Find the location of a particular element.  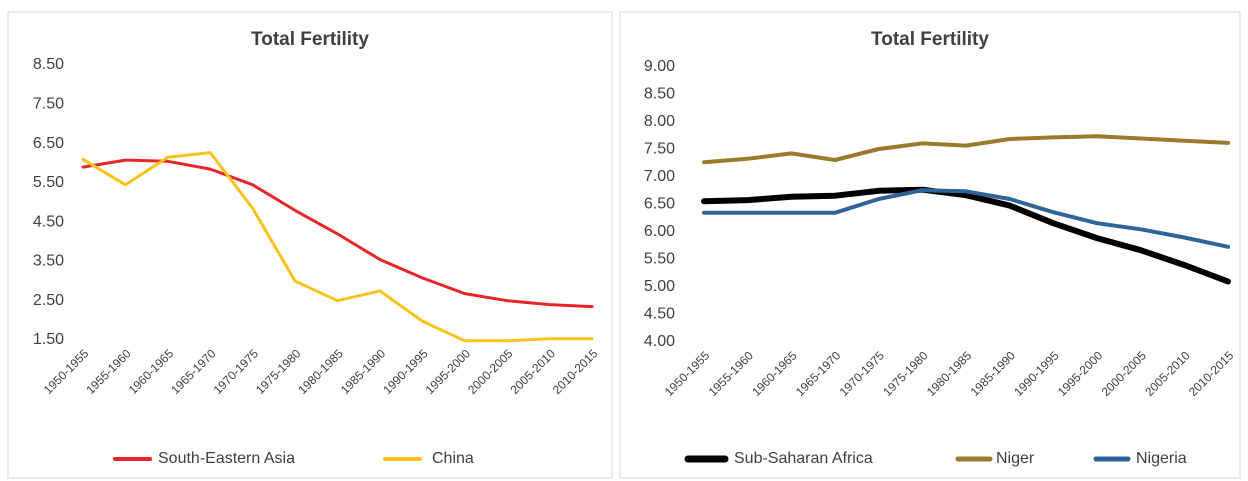

legend-label: Nigeria is located at coordinates (1161, 458).